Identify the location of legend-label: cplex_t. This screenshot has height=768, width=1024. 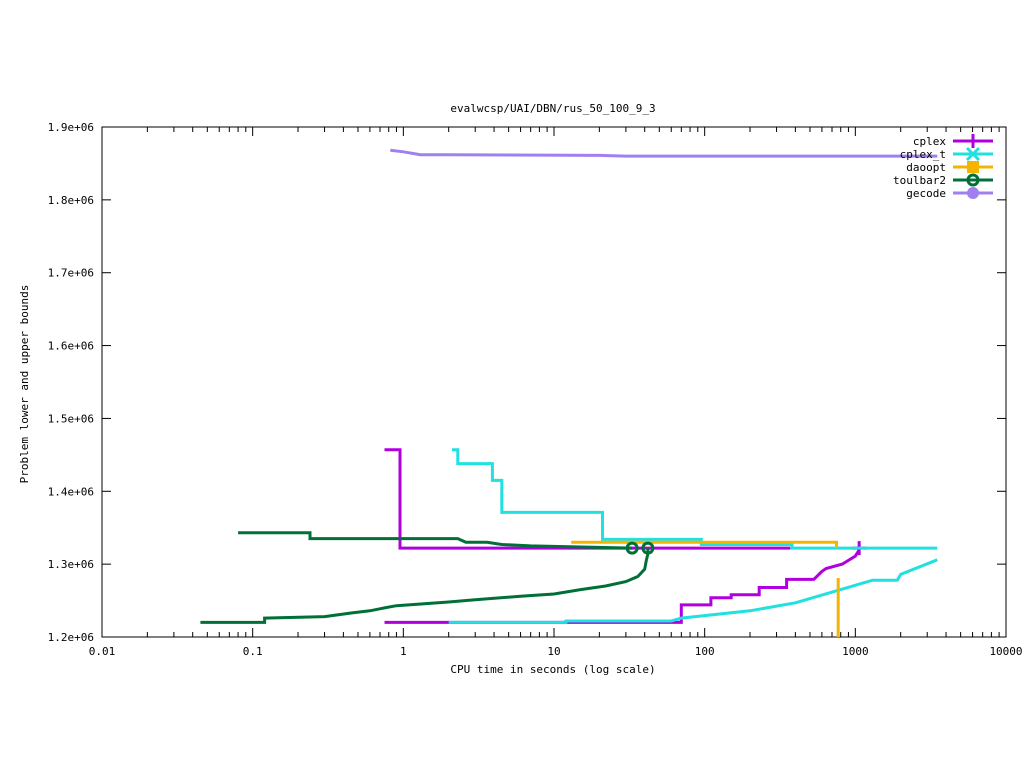
(923, 154).